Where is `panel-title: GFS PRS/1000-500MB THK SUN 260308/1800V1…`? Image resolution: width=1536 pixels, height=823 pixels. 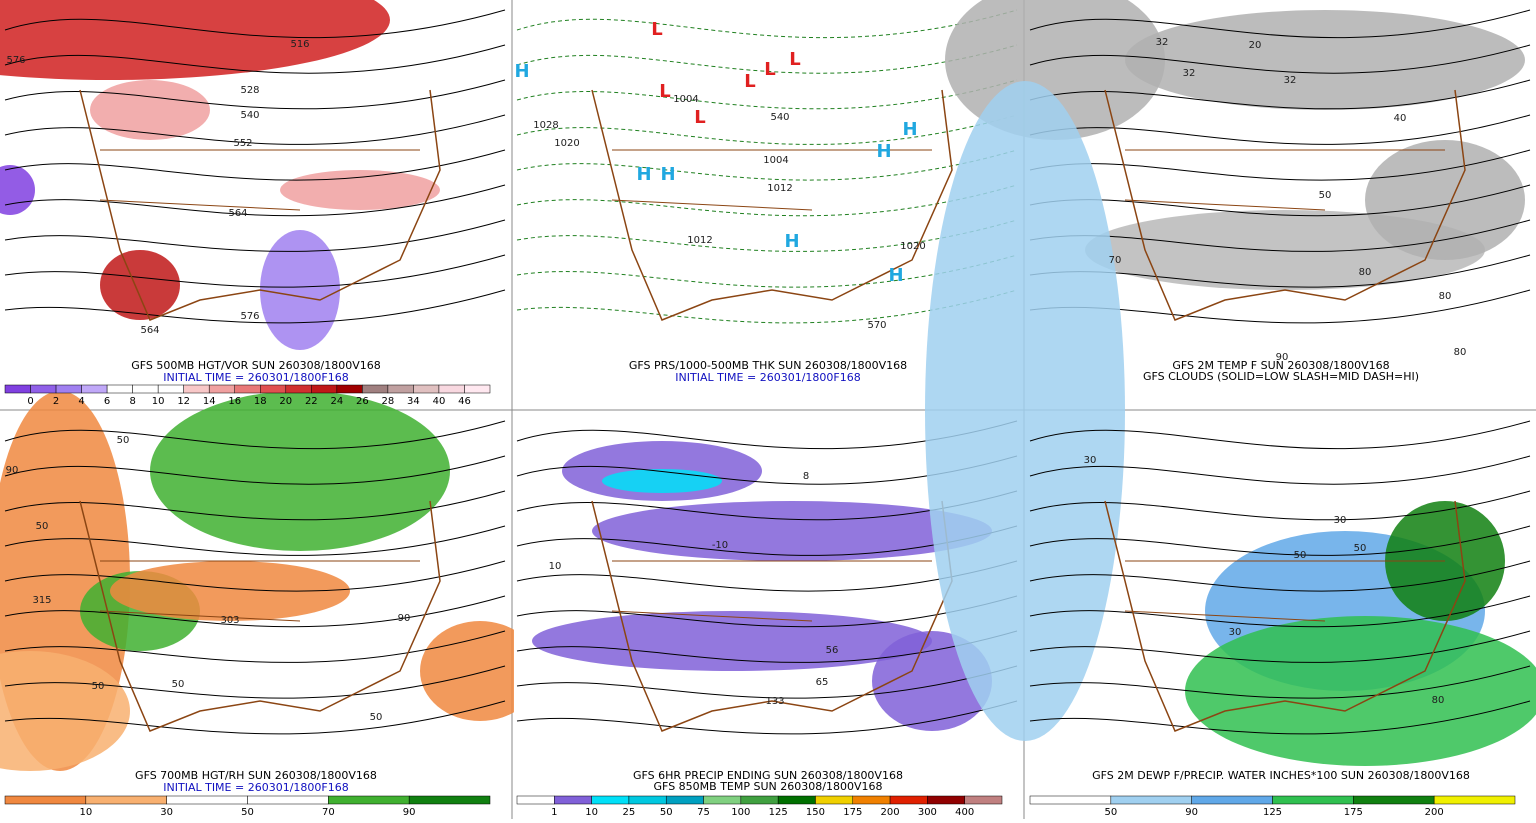 panel-title: GFS PRS/1000-500MB THK SUN 260308/1800V1… is located at coordinates (768, 365).